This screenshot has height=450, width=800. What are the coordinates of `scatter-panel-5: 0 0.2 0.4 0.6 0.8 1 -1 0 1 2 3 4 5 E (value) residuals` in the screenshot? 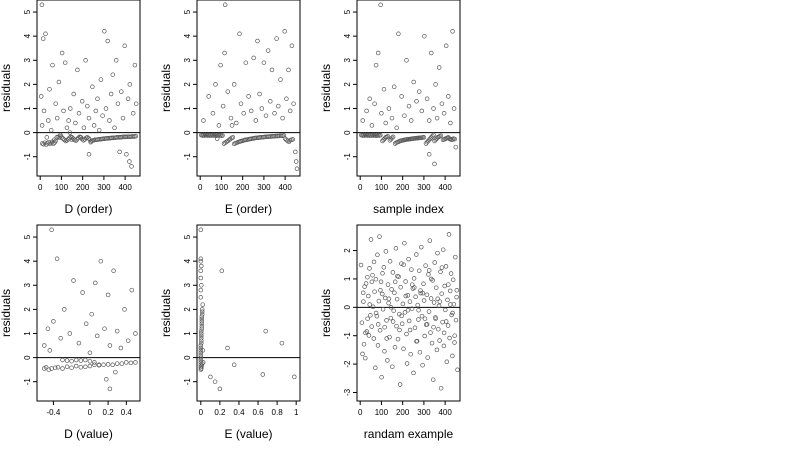 It's located at (230, 332).